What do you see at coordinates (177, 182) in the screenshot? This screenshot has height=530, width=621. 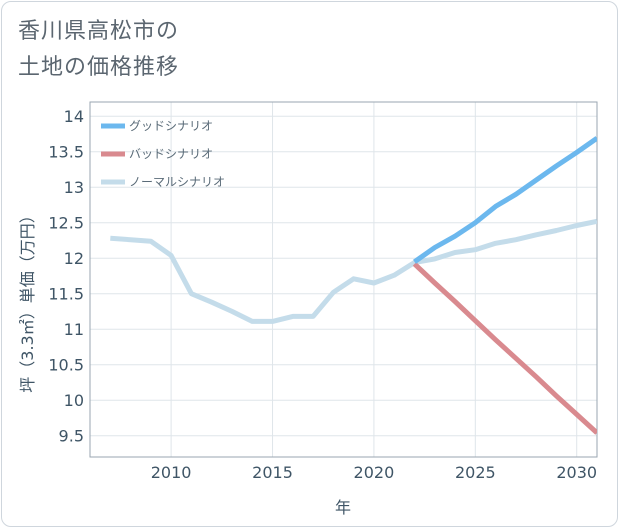 I see `legend-label-2: ノーマルシナリオ` at bounding box center [177, 182].